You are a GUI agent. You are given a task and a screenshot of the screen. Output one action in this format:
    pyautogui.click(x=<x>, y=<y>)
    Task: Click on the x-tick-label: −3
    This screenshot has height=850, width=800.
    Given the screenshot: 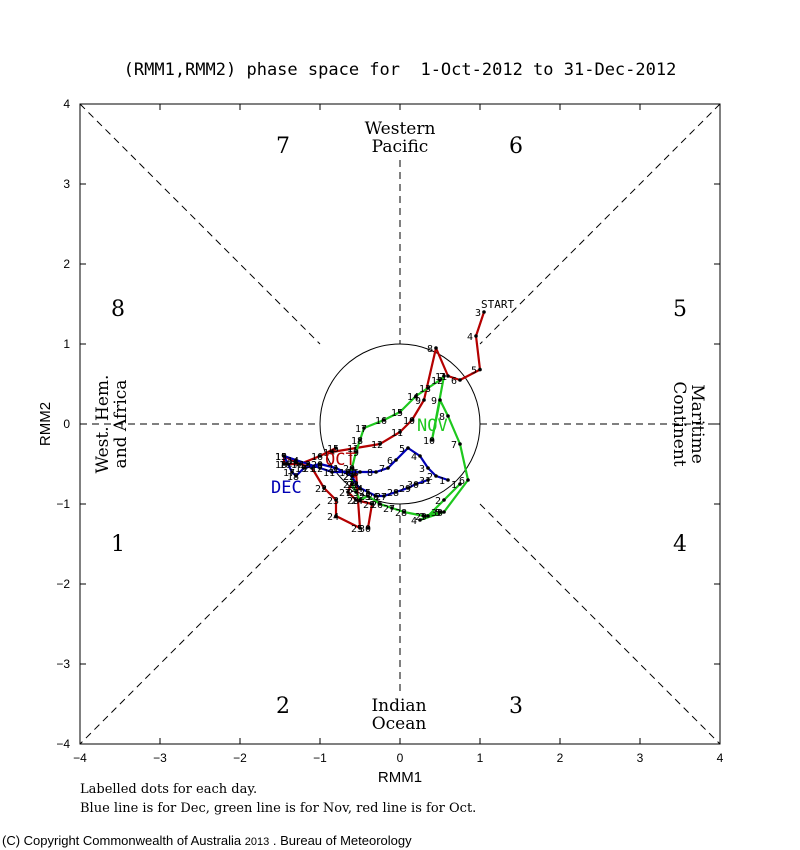 What is the action you would take?
    pyautogui.click(x=160, y=758)
    